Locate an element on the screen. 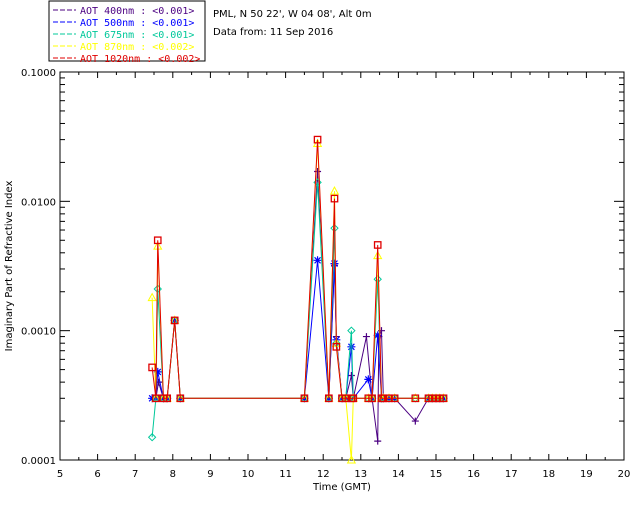 The height and width of the screenshot is (512, 640). series-aot500nm is located at coordinates (298, 329).